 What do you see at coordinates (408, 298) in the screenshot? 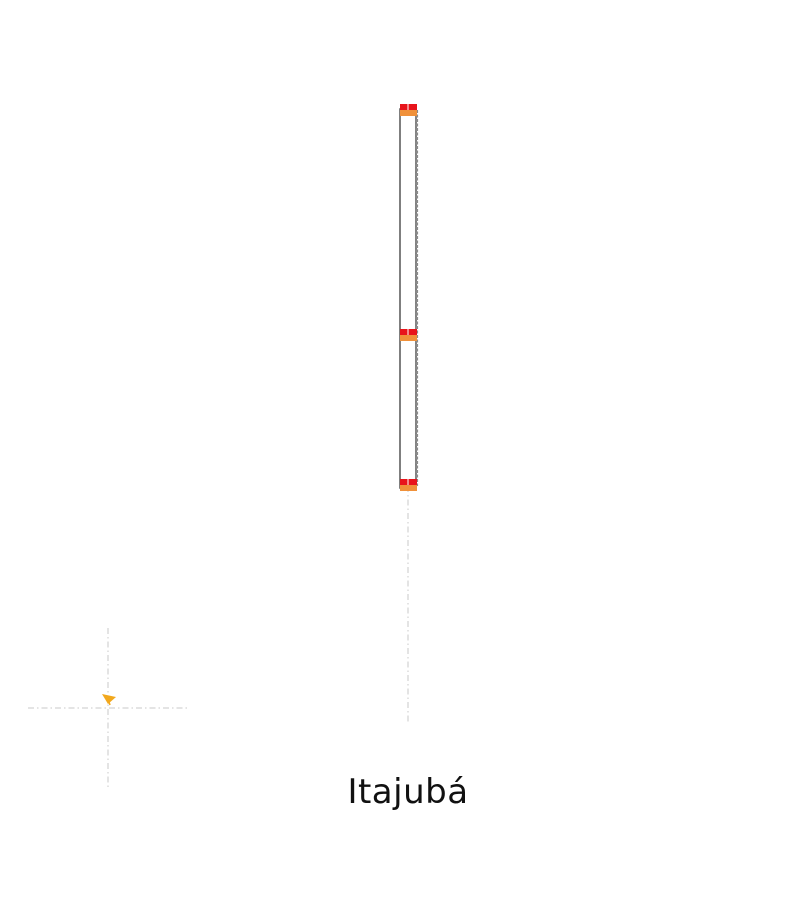
I see `track-segment` at bounding box center [408, 298].